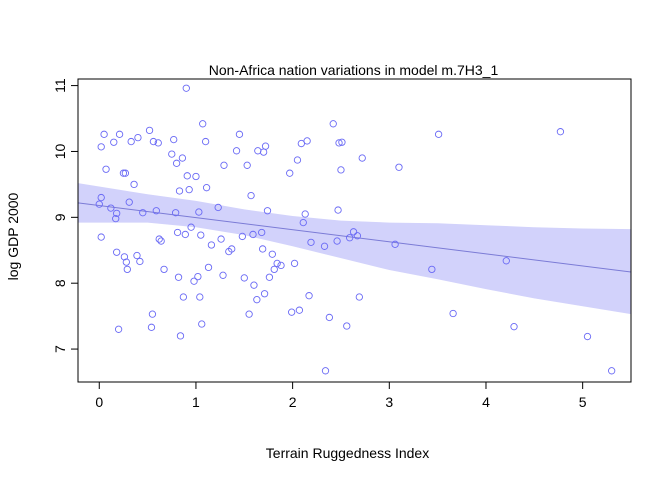  I want to click on y-tick-label: 10, so click(60, 151).